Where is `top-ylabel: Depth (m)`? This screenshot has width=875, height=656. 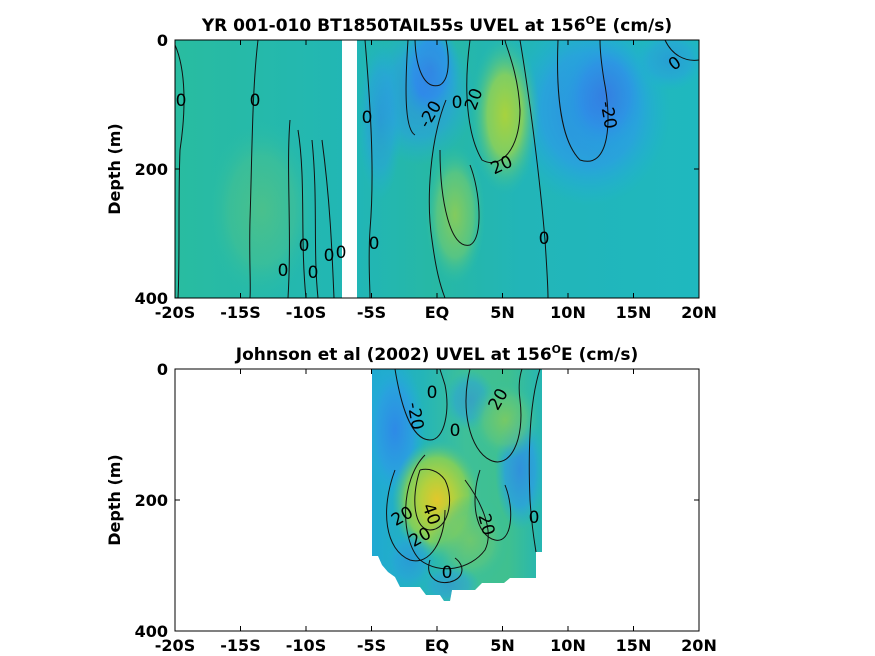 top-ylabel: Depth (m) is located at coordinates (114, 169).